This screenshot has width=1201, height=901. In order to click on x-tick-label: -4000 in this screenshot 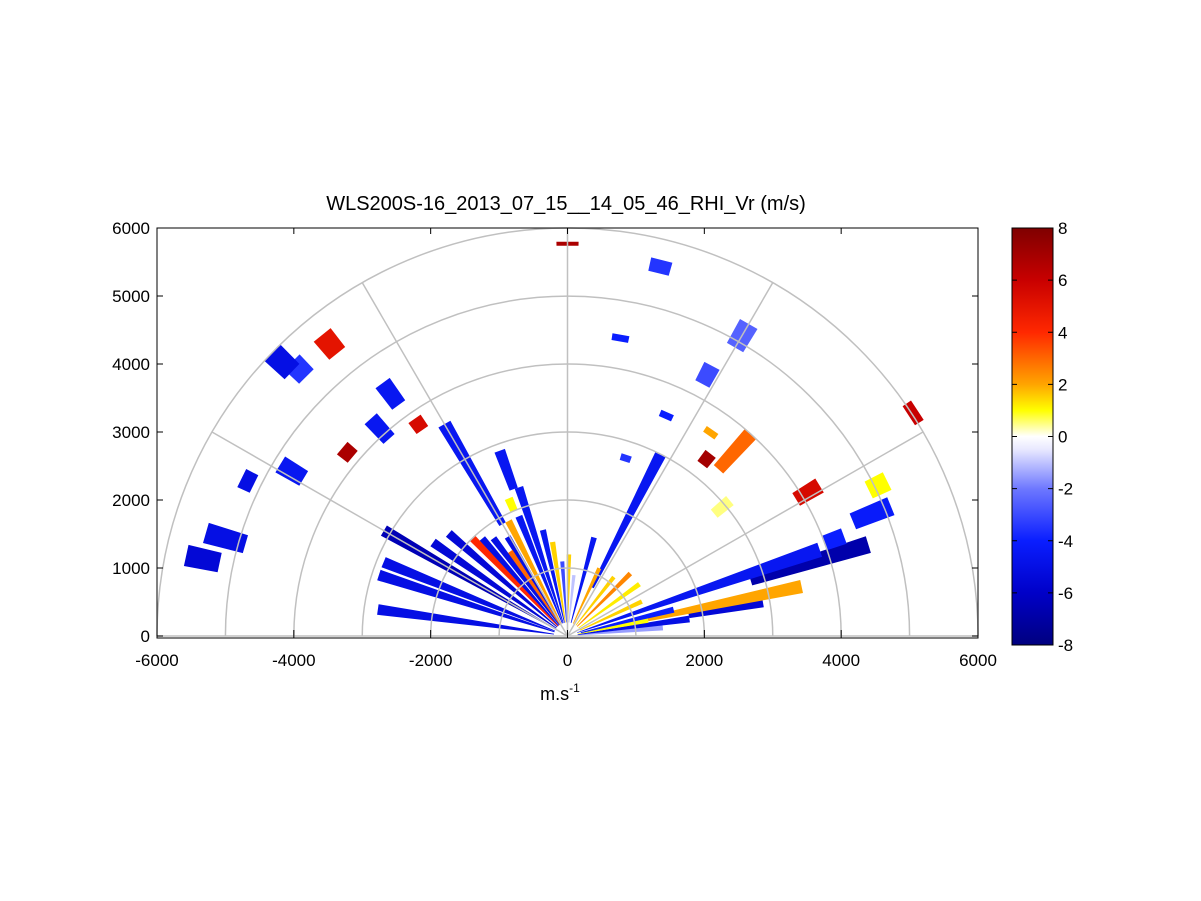, I will do `click(293, 660)`.